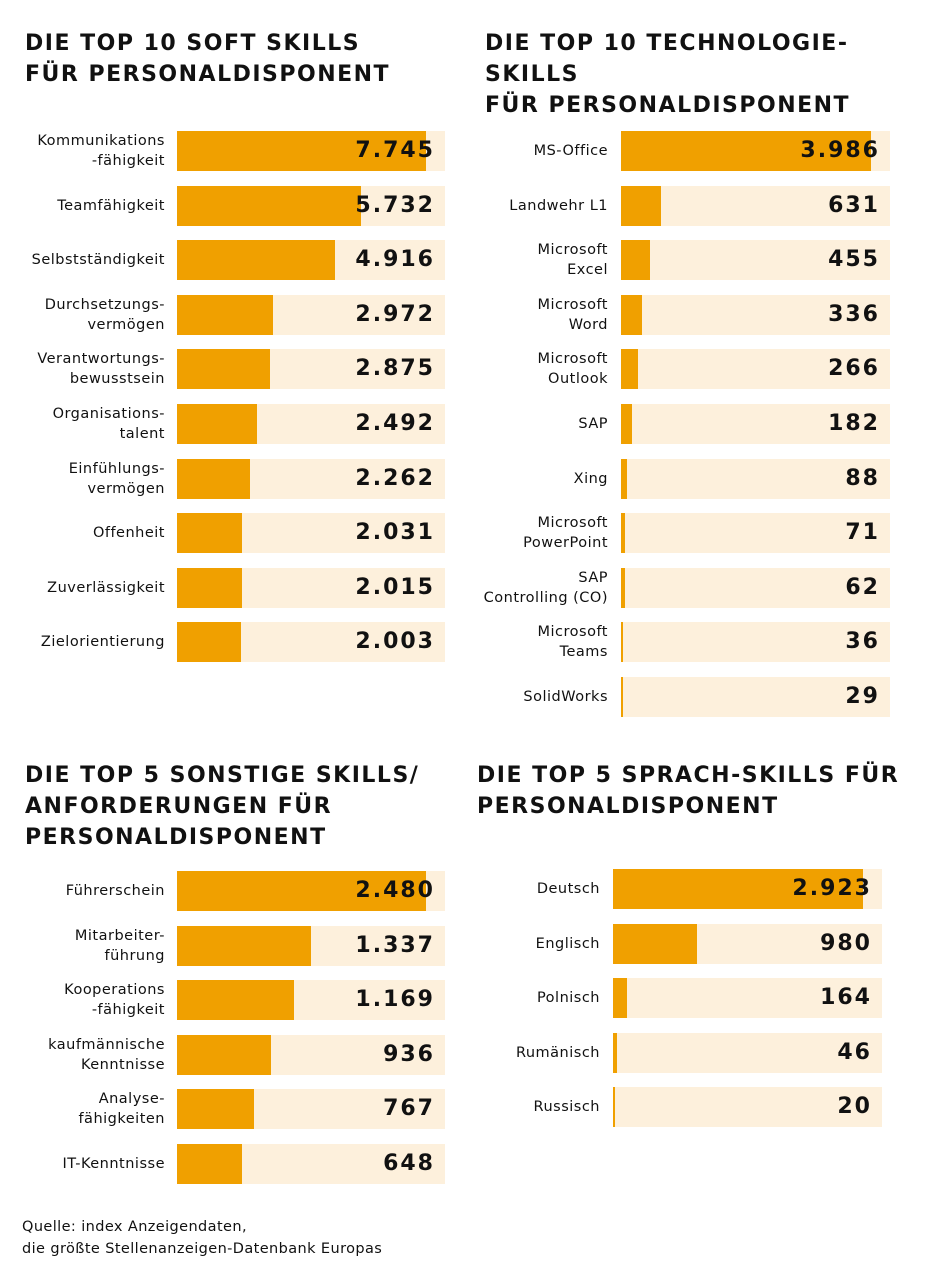 The width and height of the screenshot is (941, 1280). Describe the element at coordinates (311, 424) in the screenshot. I see `bar-track: 2.492` at that location.